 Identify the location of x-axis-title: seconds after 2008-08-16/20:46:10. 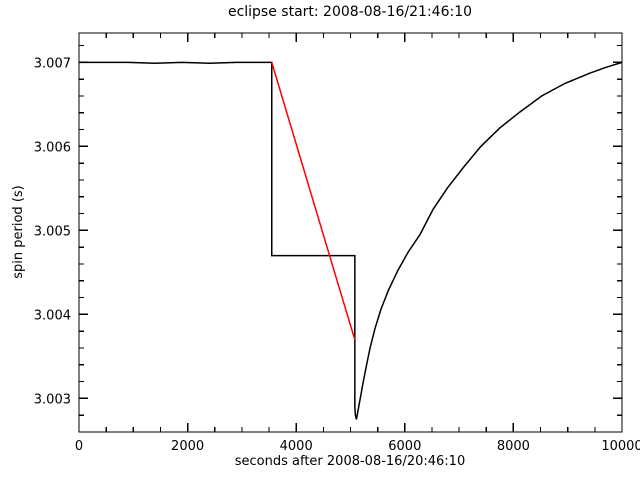
(350, 461).